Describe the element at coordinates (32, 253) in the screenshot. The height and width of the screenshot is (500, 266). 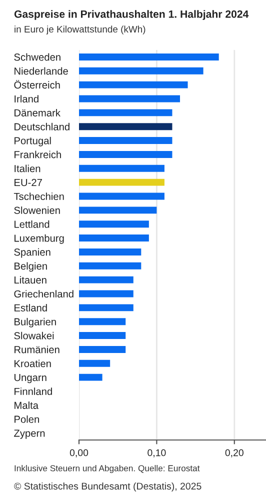
I see `y-tick-label: Spanien` at that location.